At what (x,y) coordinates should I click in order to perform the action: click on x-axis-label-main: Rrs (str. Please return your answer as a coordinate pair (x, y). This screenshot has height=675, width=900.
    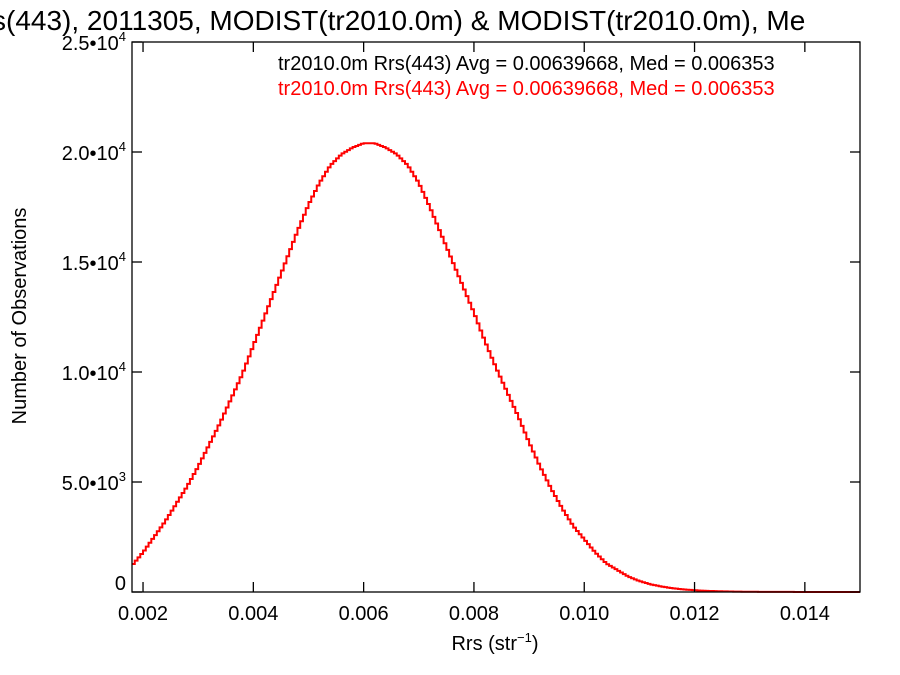
    Looking at the image, I should click on (484, 644).